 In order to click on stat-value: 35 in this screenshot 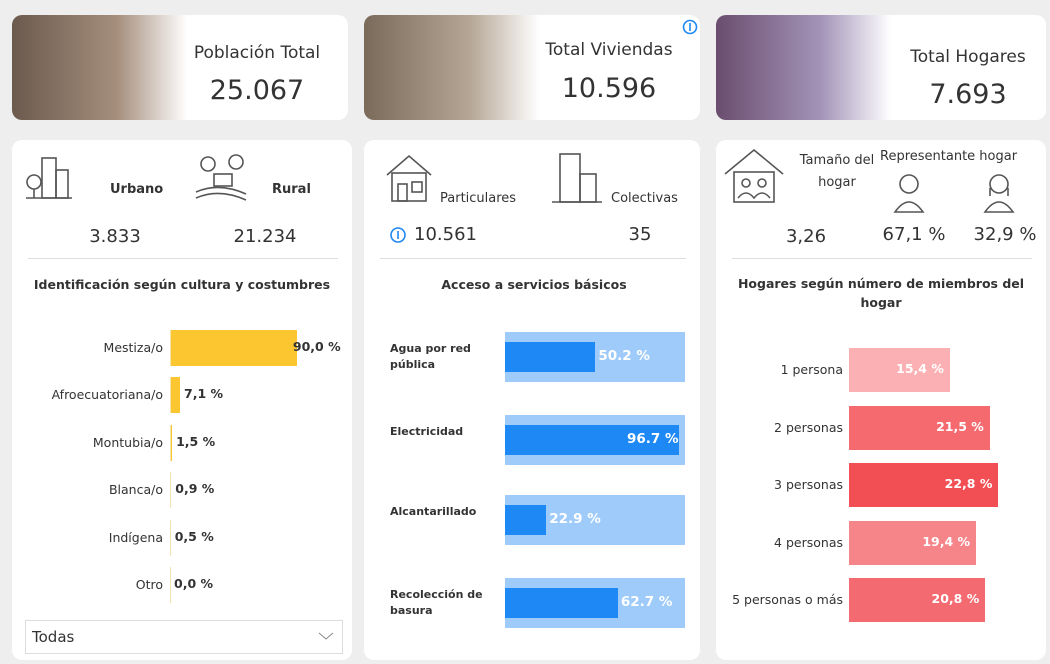, I will do `click(640, 234)`.